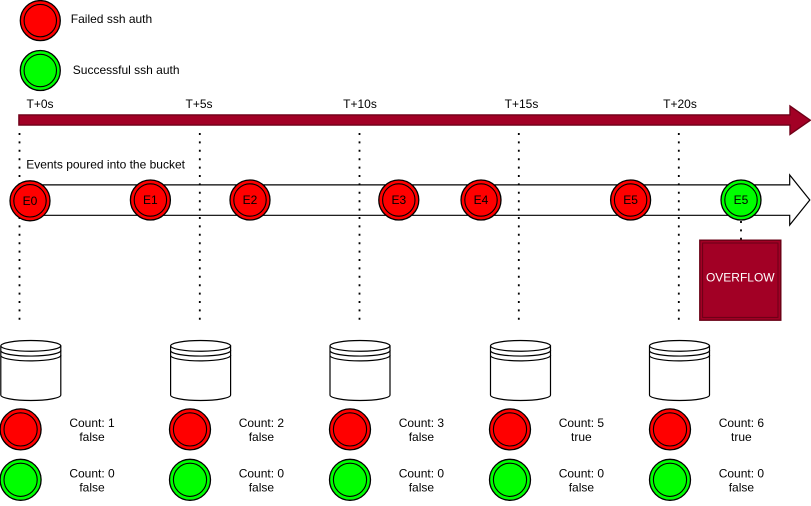 The image size is (811, 506). What do you see at coordinates (422, 423) in the screenshot?
I see `svg-text: Count: 3` at bounding box center [422, 423].